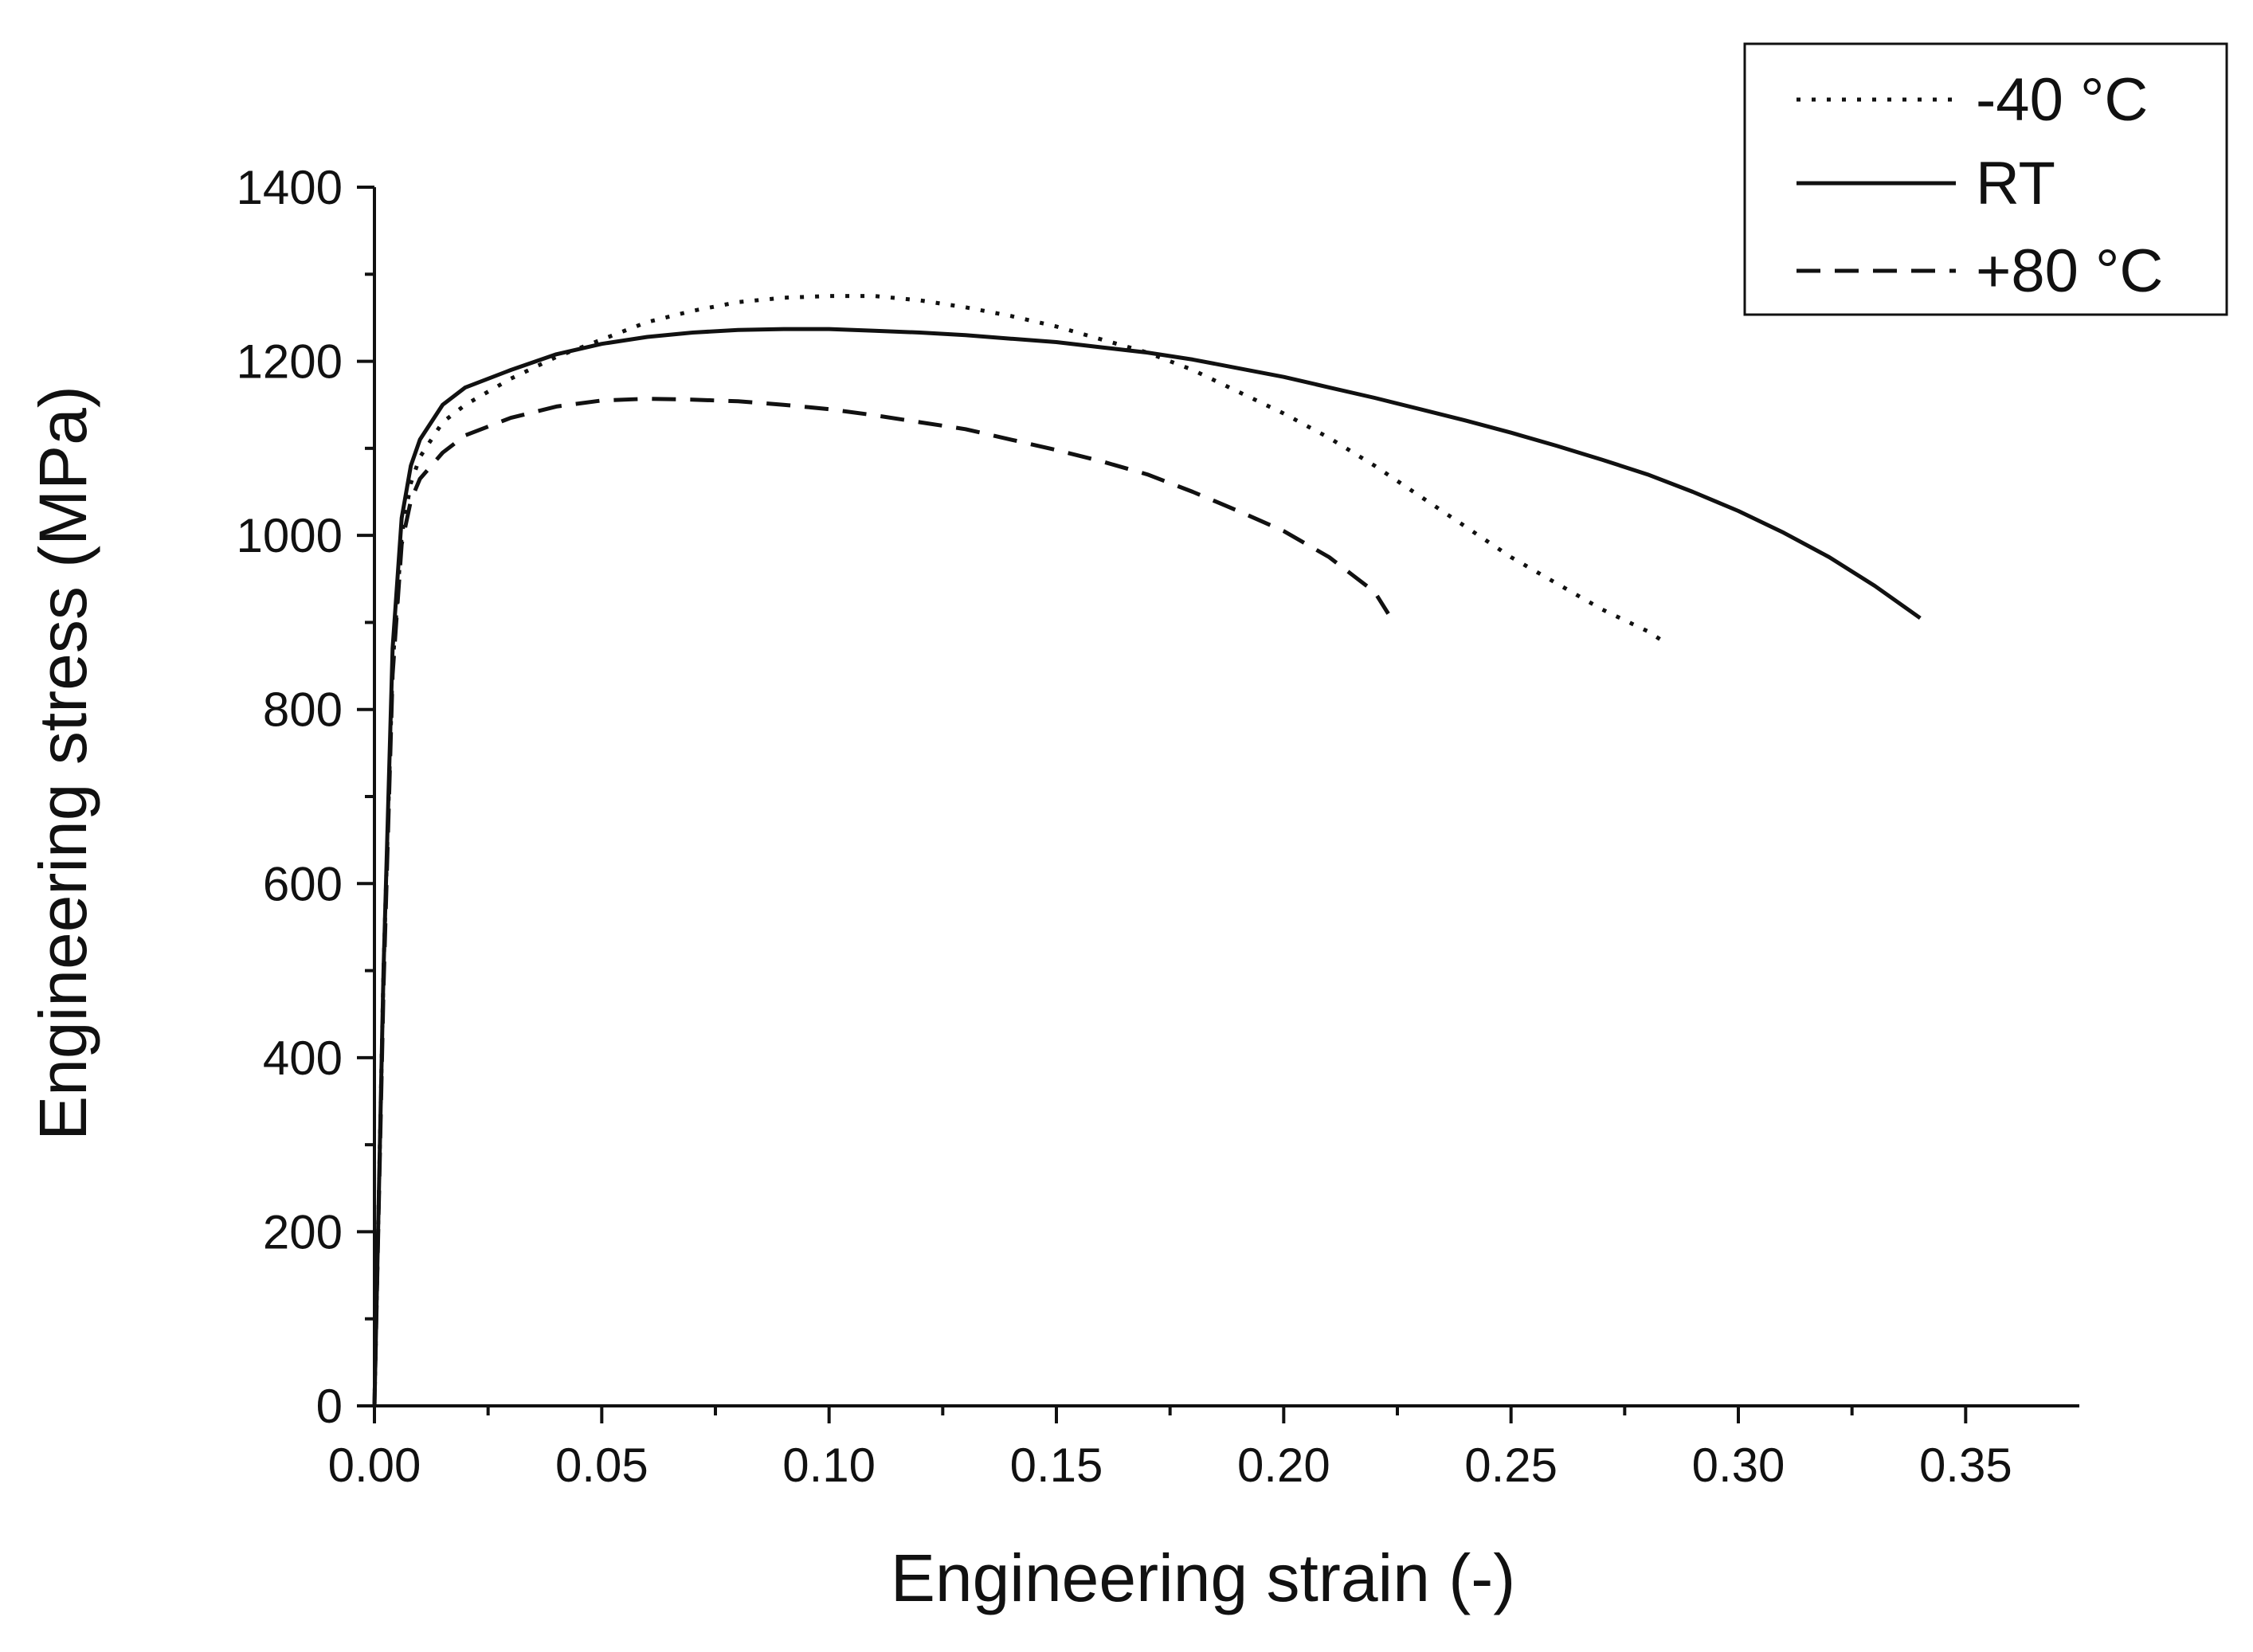 This screenshot has height=1652, width=2253. I want to click on x-tick-label: 0.05, so click(601, 1465).